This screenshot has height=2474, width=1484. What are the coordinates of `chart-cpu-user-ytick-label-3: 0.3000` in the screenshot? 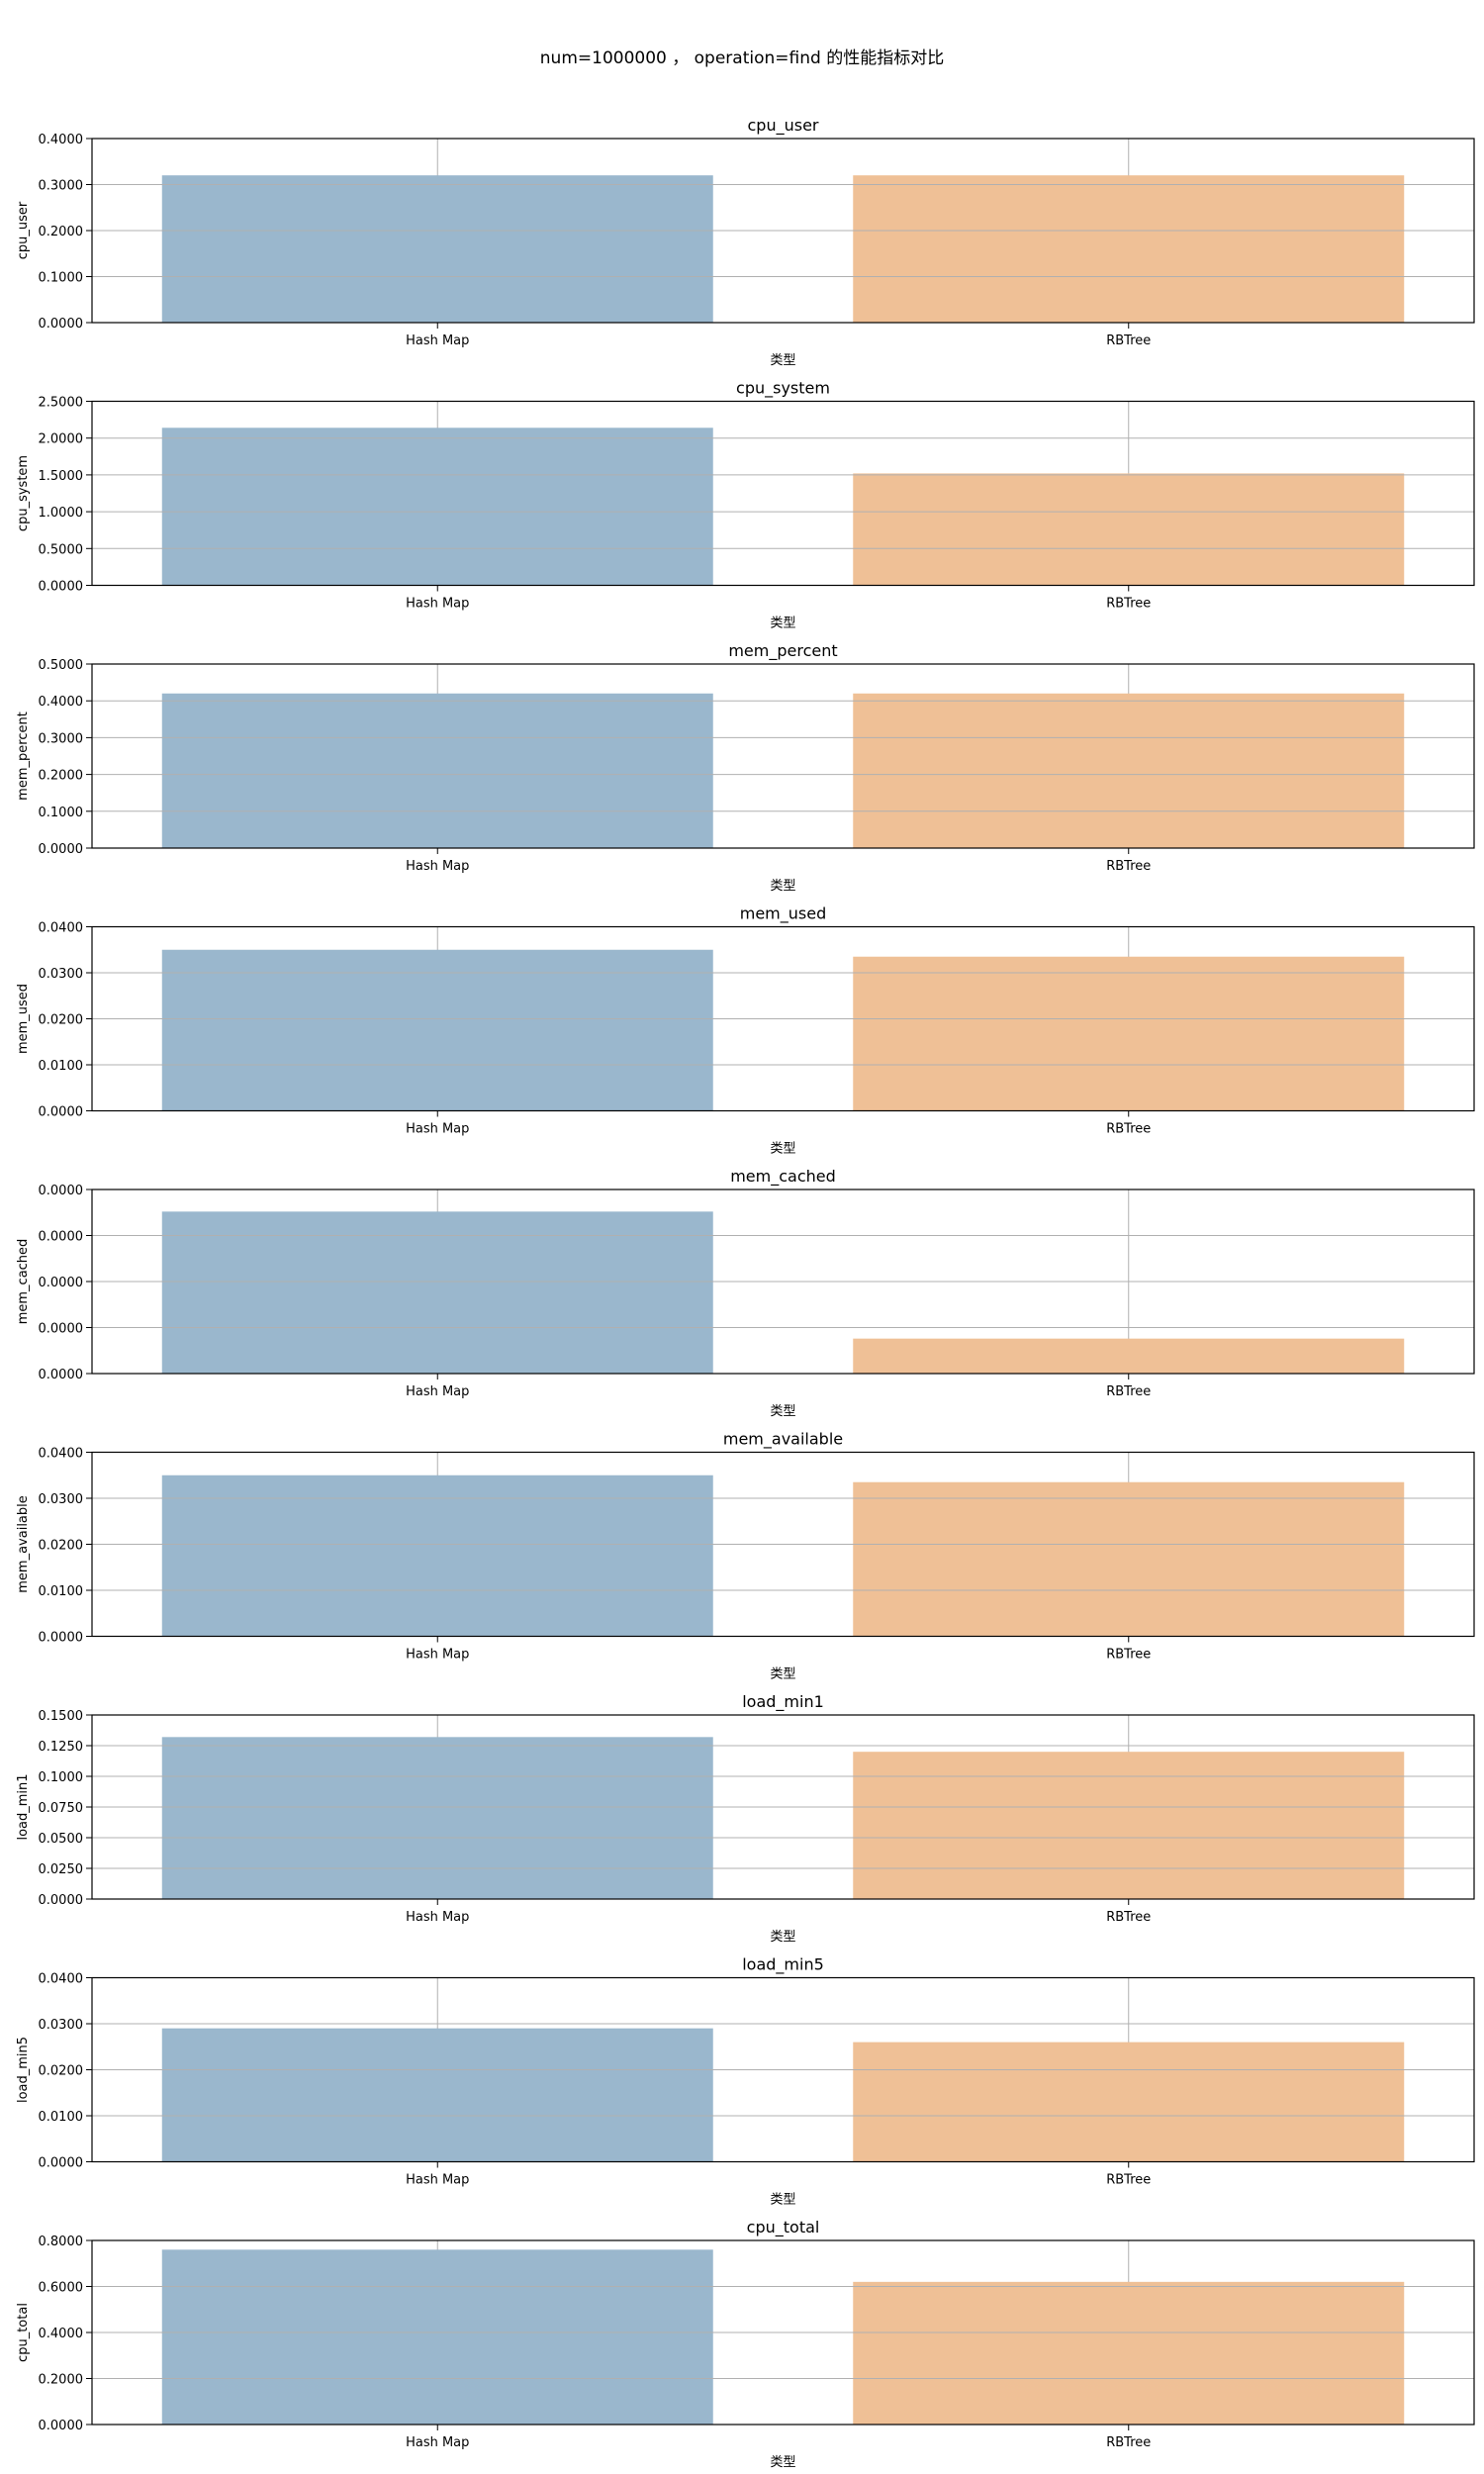 It's located at (61, 187).